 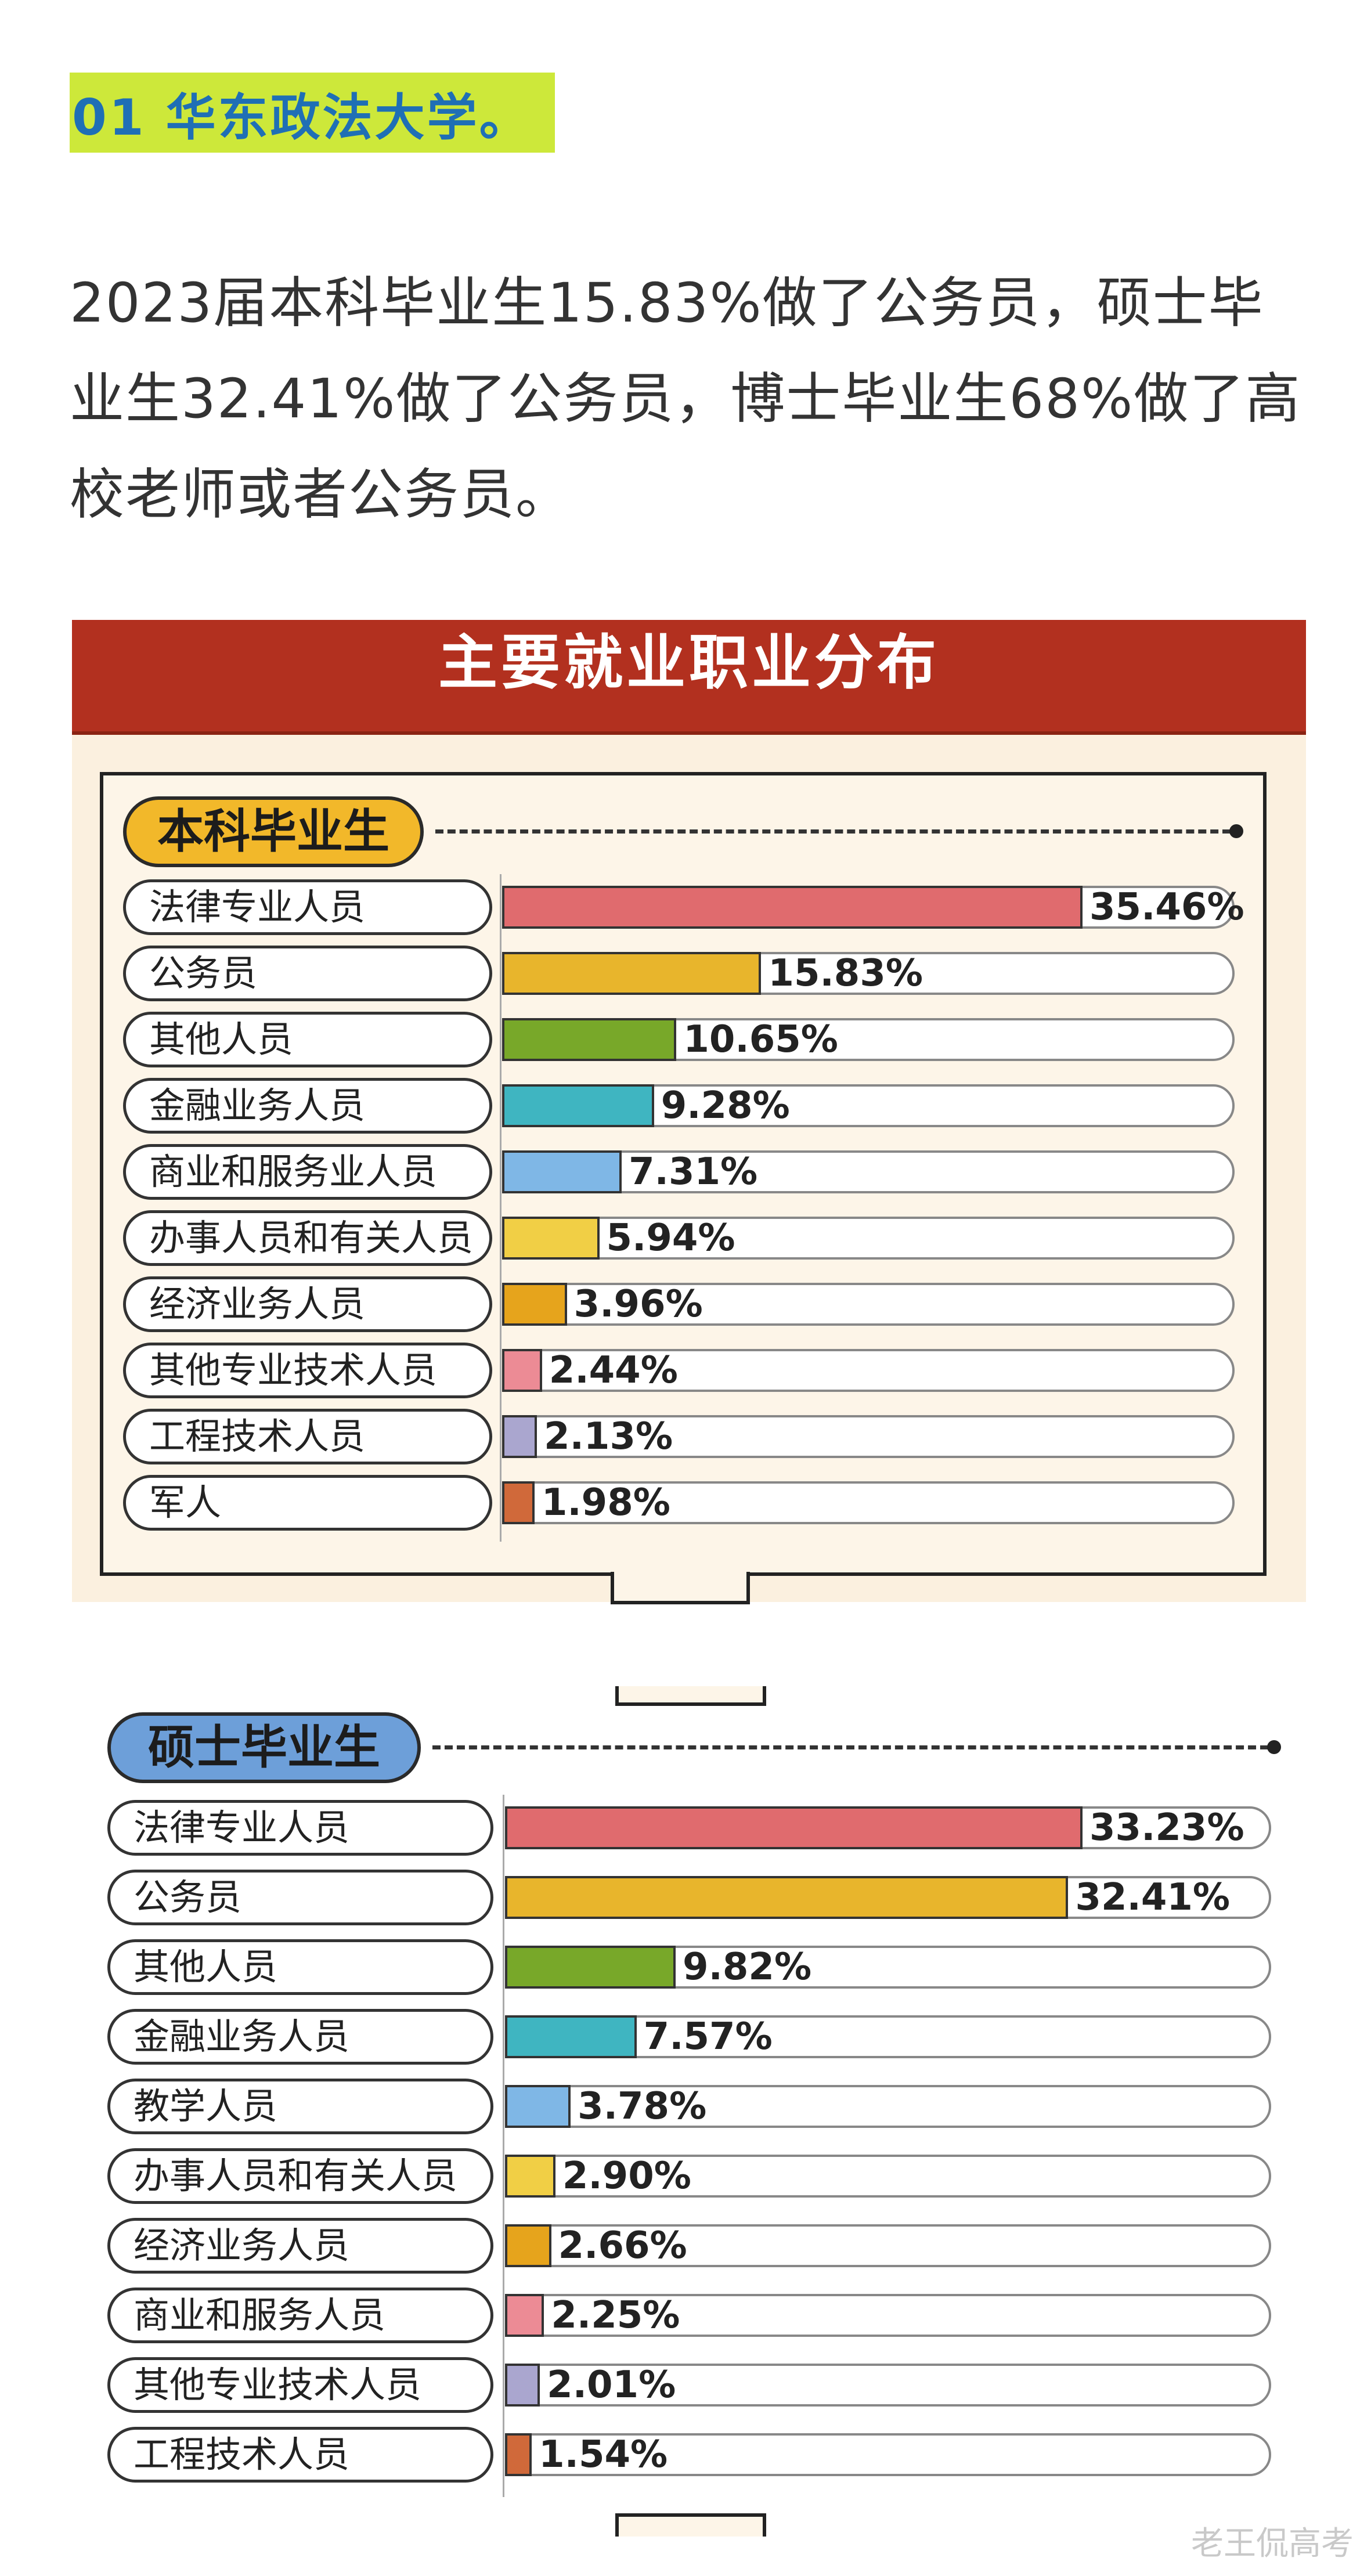 What do you see at coordinates (302, 118) in the screenshot?
I see `page-heading: 01 华东政法大学。` at bounding box center [302, 118].